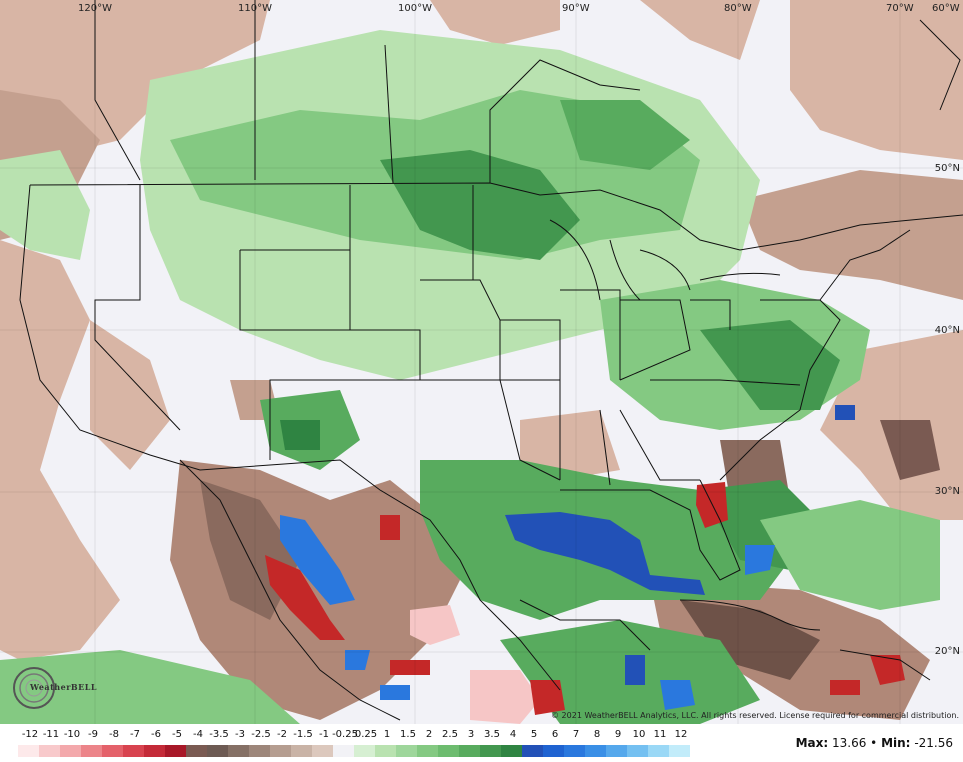 The width and height of the screenshot is (963, 762). What do you see at coordinates (534, 734) in the screenshot?
I see `legend-tick-label: 5` at bounding box center [534, 734].